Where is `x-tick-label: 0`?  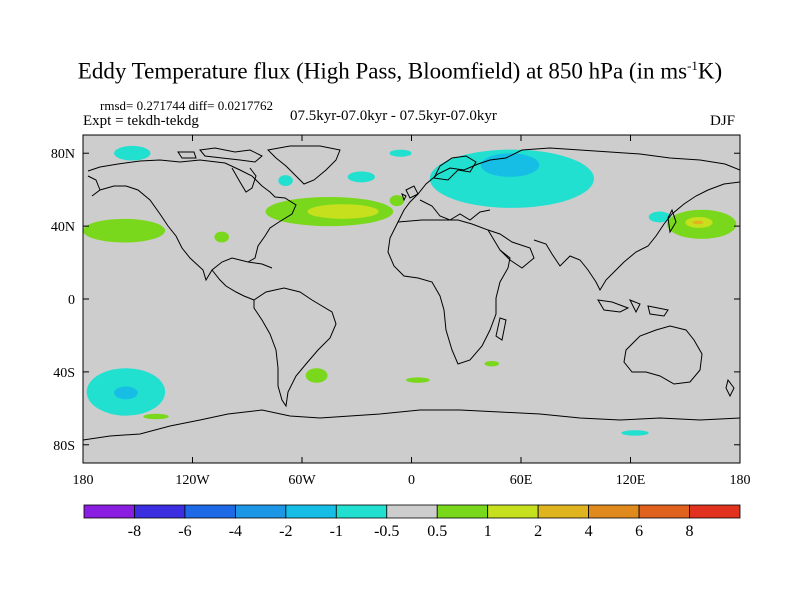 x-tick-label: 0 is located at coordinates (411, 480).